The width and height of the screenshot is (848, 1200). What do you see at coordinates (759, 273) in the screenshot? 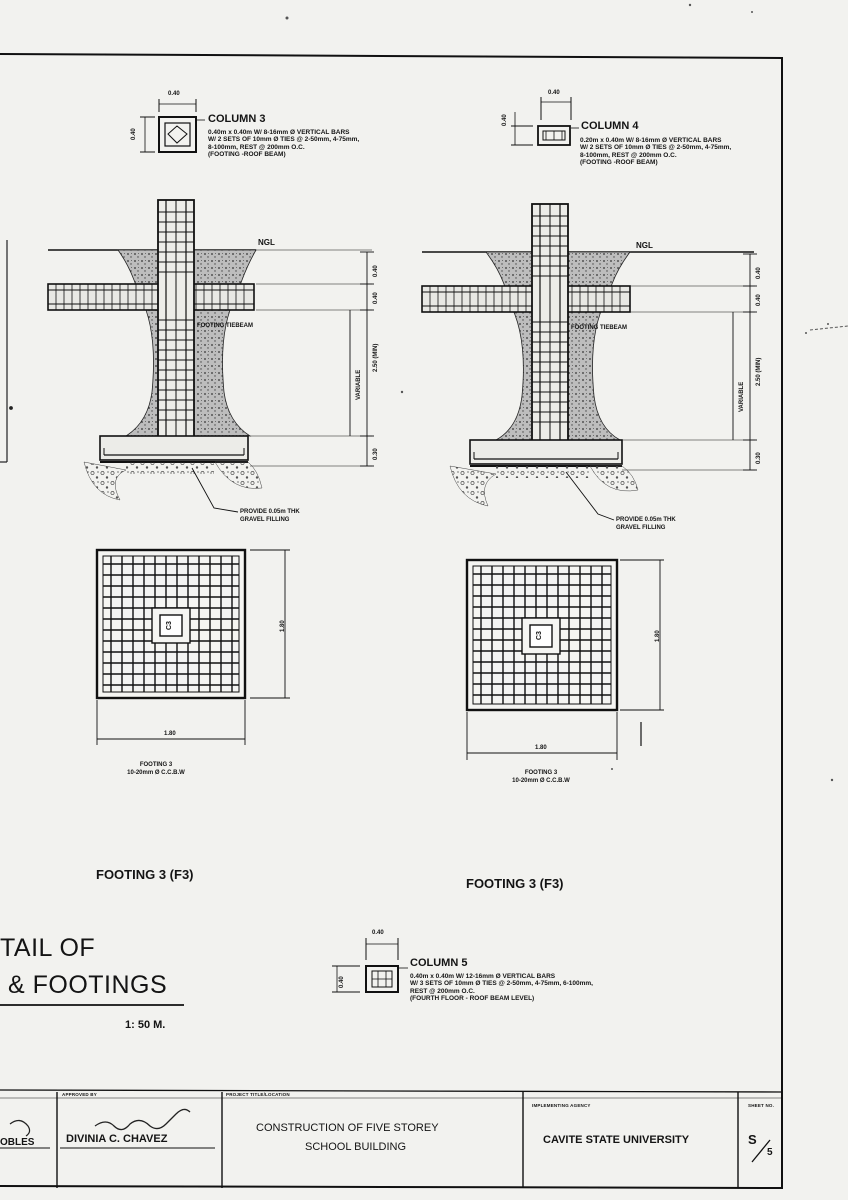
I see `dim-040-b1: 0.40` at bounding box center [759, 273].